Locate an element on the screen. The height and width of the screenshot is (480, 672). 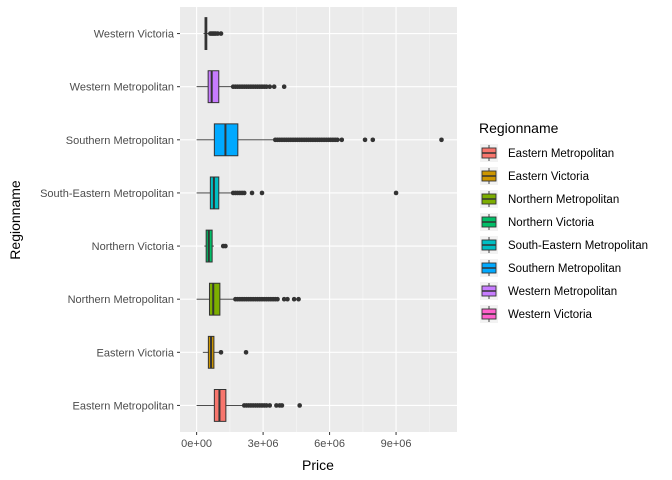
y-tick-label: Western Metropolitan is located at coordinates (122, 88).